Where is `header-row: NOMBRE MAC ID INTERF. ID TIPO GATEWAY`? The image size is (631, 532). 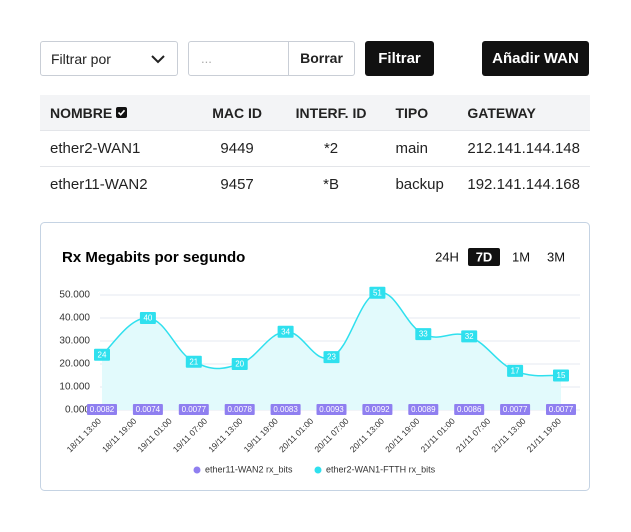
header-row: NOMBRE MAC ID INTERF. ID TIPO GATEWAY is located at coordinates (315, 113).